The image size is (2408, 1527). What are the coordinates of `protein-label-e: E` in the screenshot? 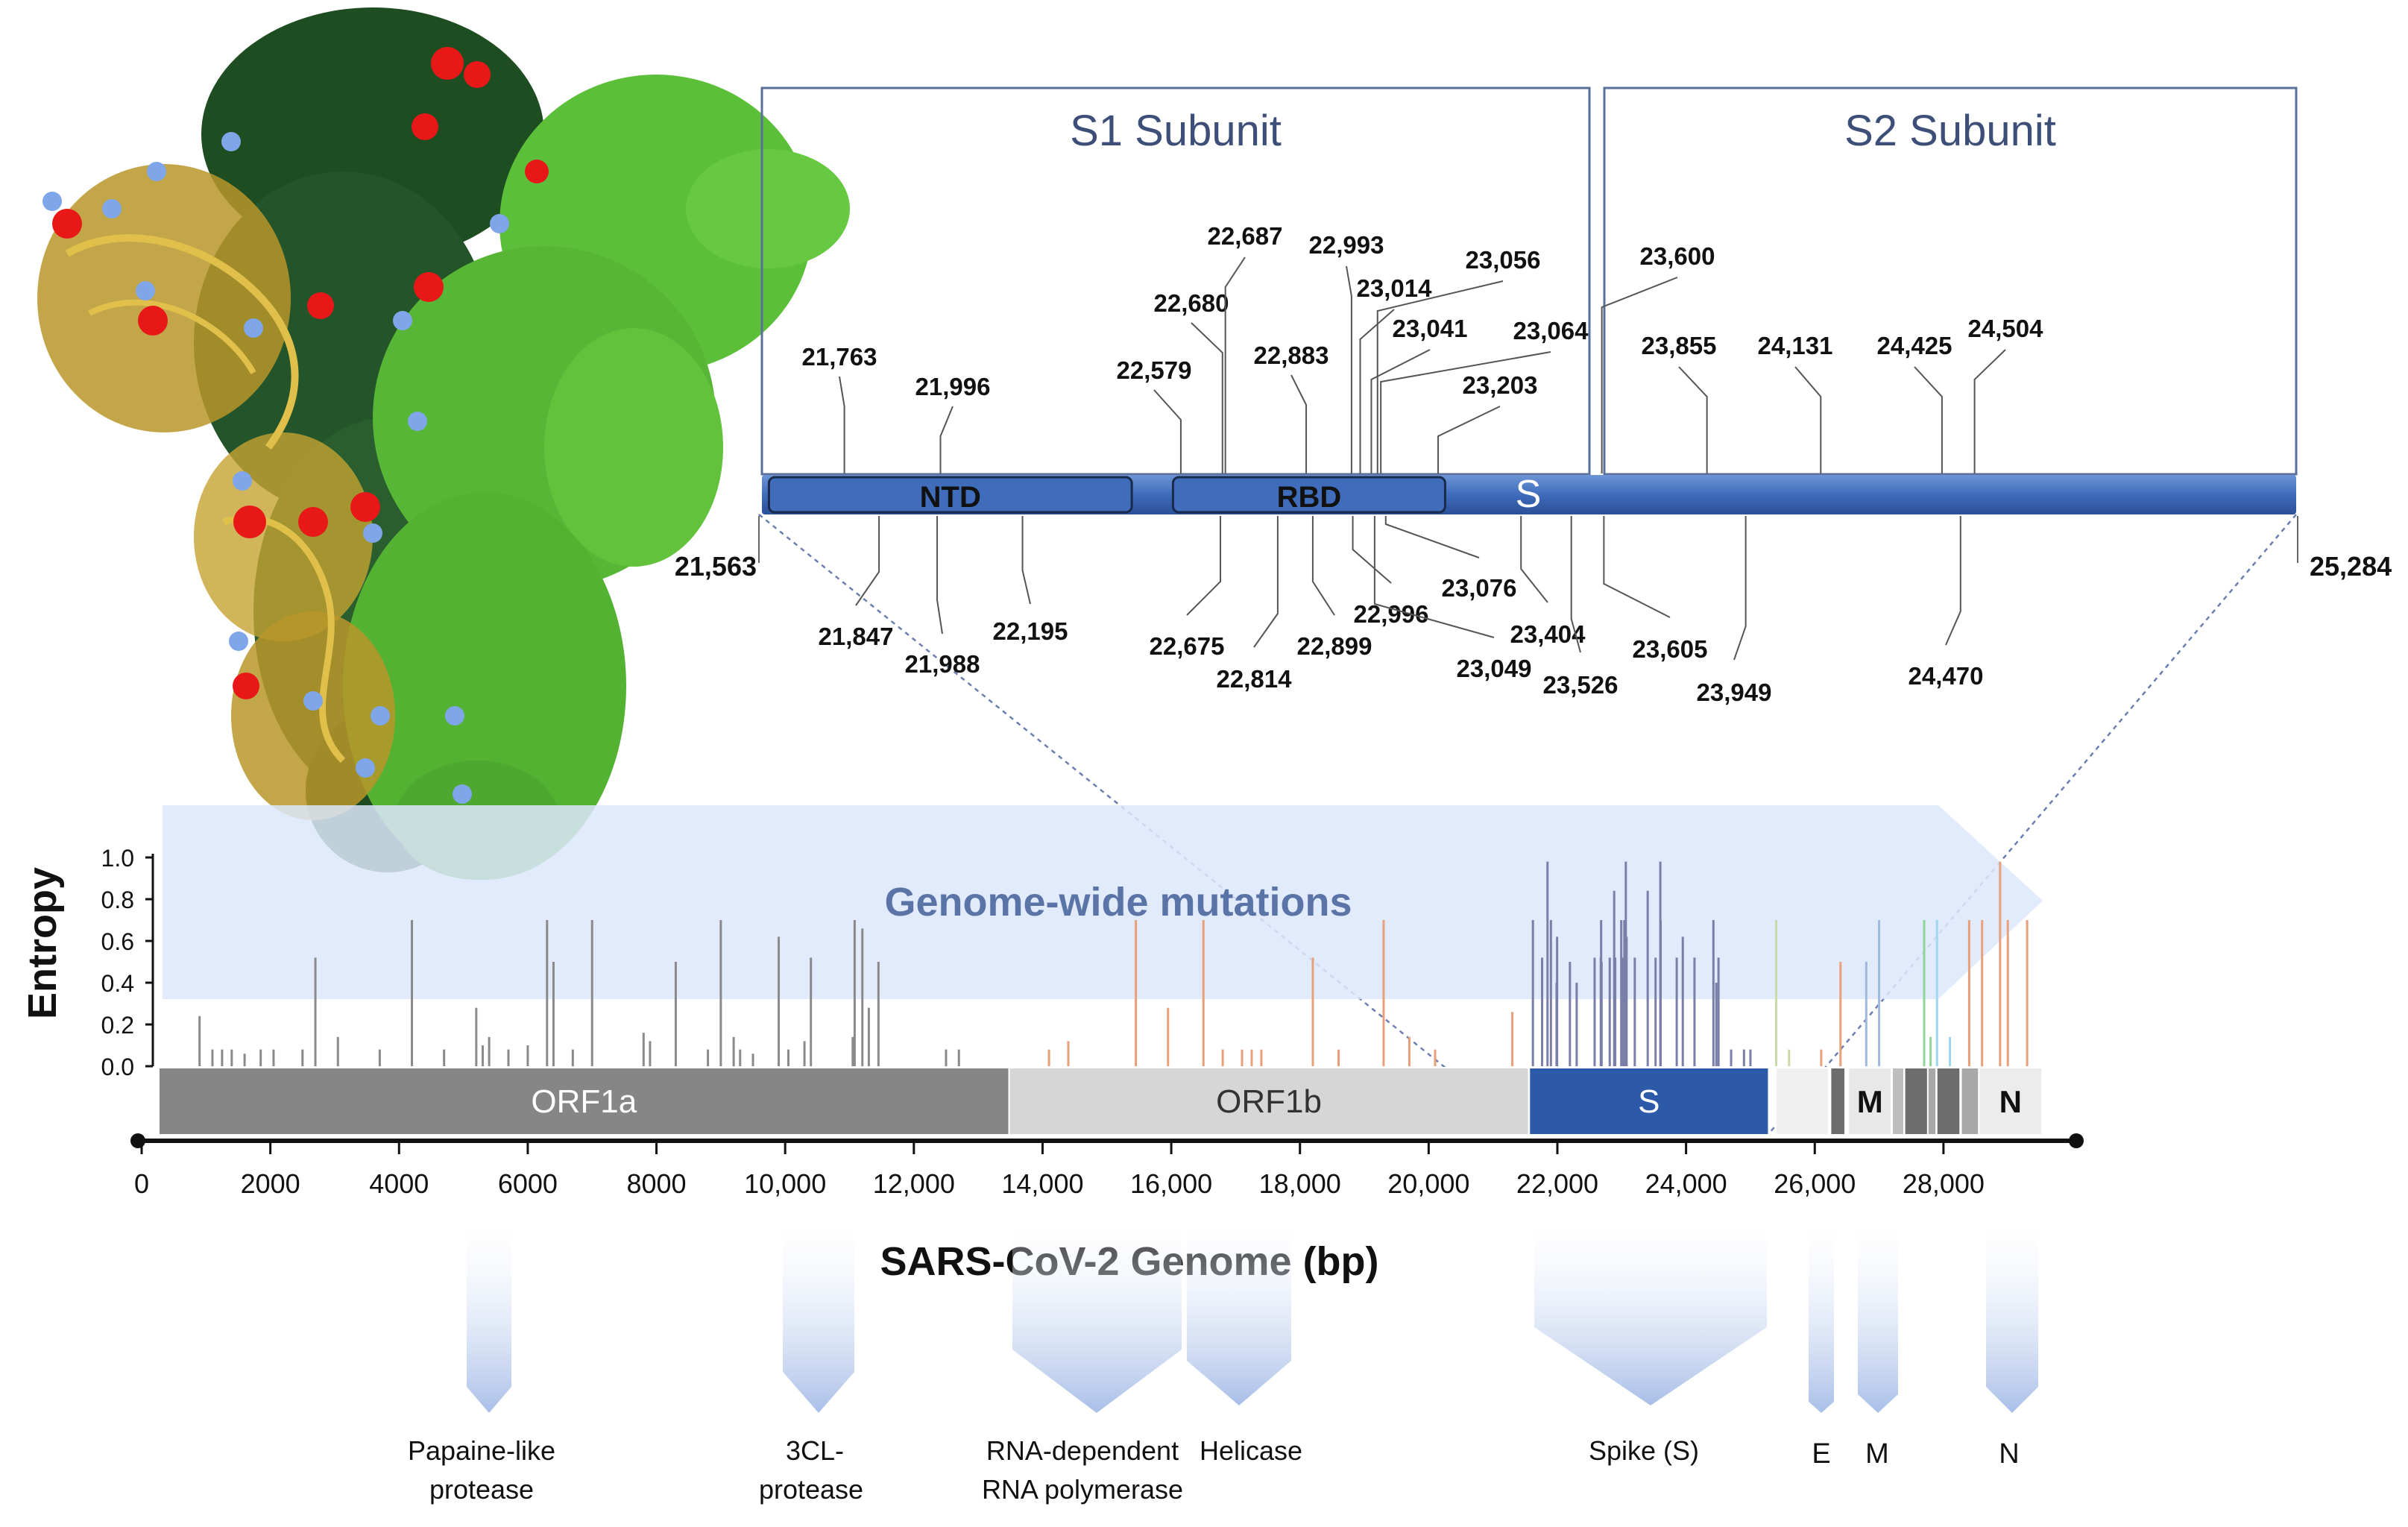 It's located at (1821, 1454).